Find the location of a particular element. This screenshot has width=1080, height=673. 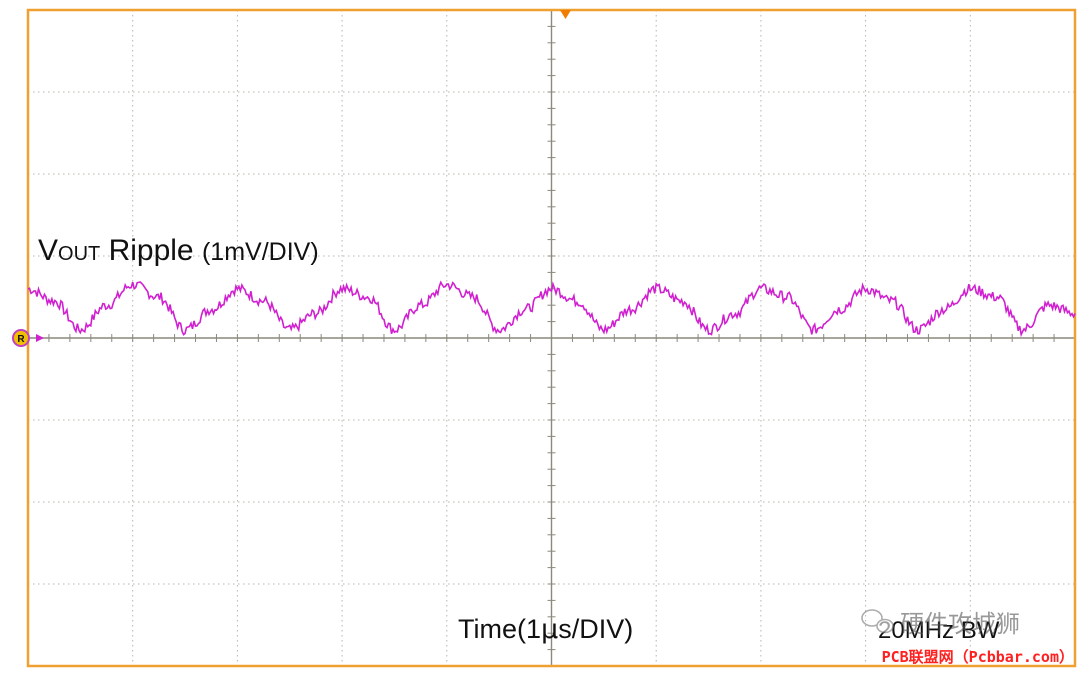

watermark-text: 硬件攻城狮 is located at coordinates (960, 624).